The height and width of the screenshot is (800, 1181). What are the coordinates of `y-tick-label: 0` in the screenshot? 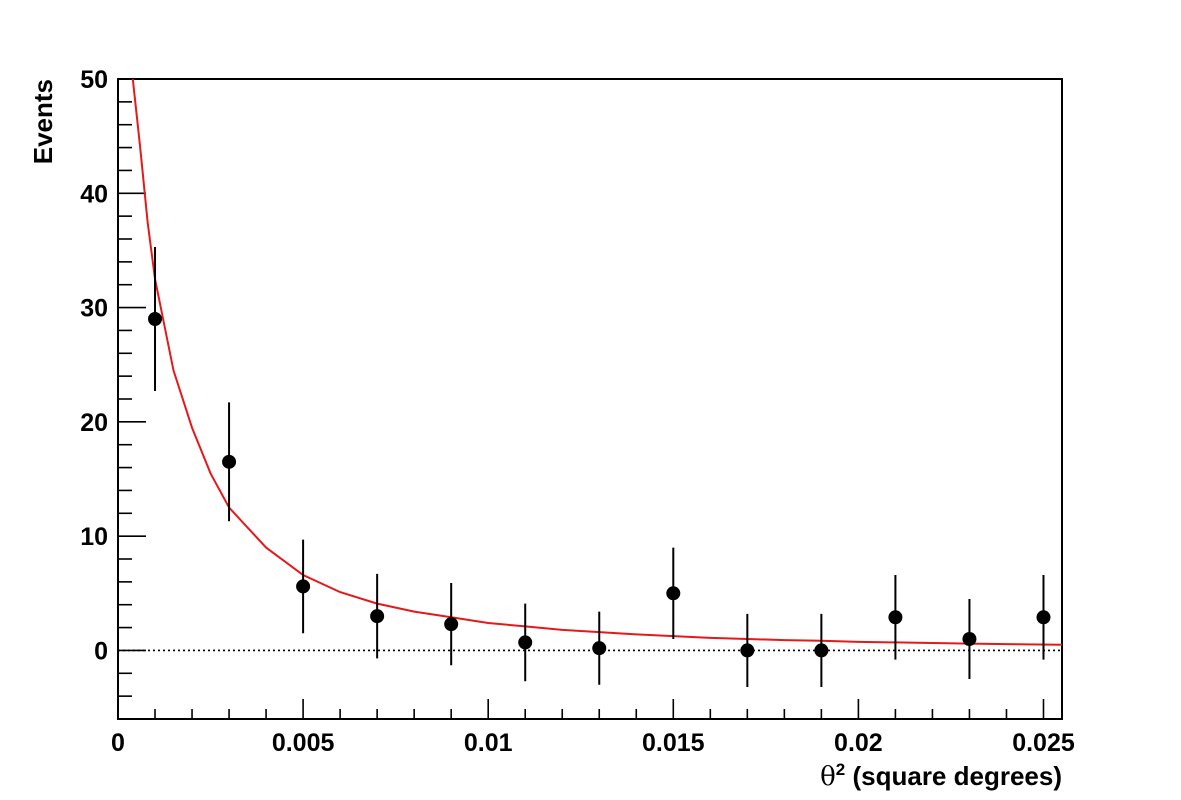 It's located at (101, 651).